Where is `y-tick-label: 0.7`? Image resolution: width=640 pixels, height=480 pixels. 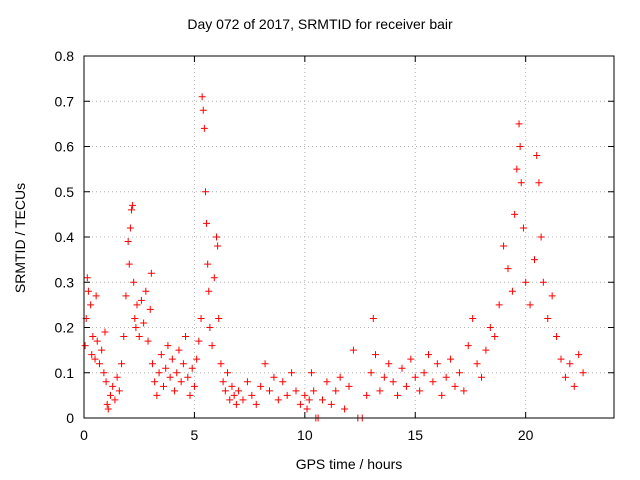
y-tick-label: 0.7 is located at coordinates (65, 101).